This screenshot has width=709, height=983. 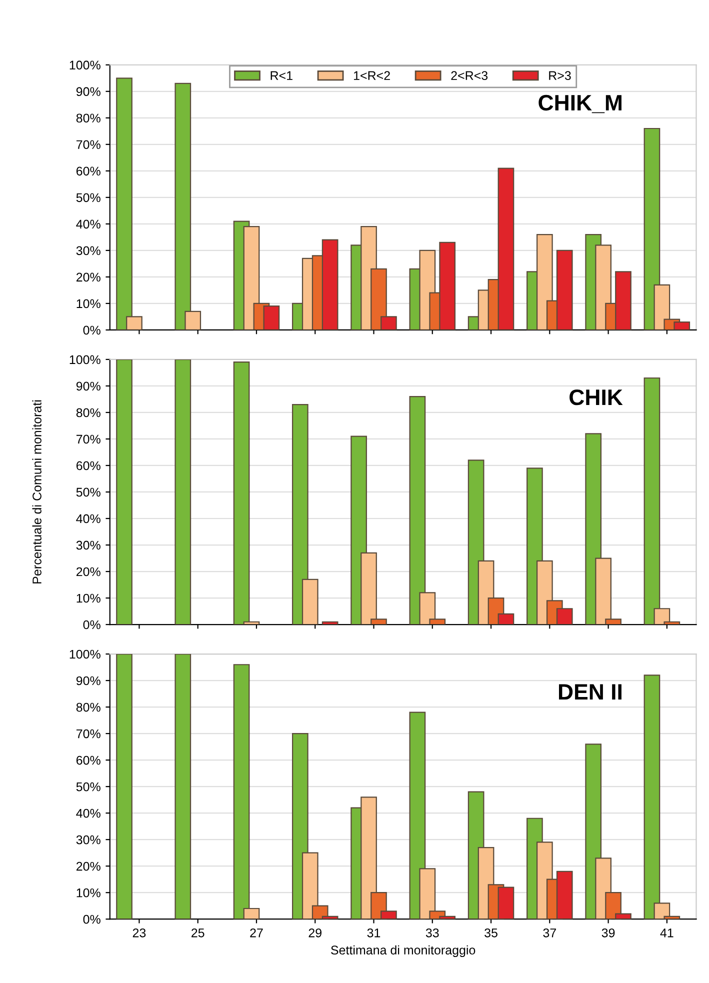 I want to click on x-tick-label: 25, so click(x=198, y=933).